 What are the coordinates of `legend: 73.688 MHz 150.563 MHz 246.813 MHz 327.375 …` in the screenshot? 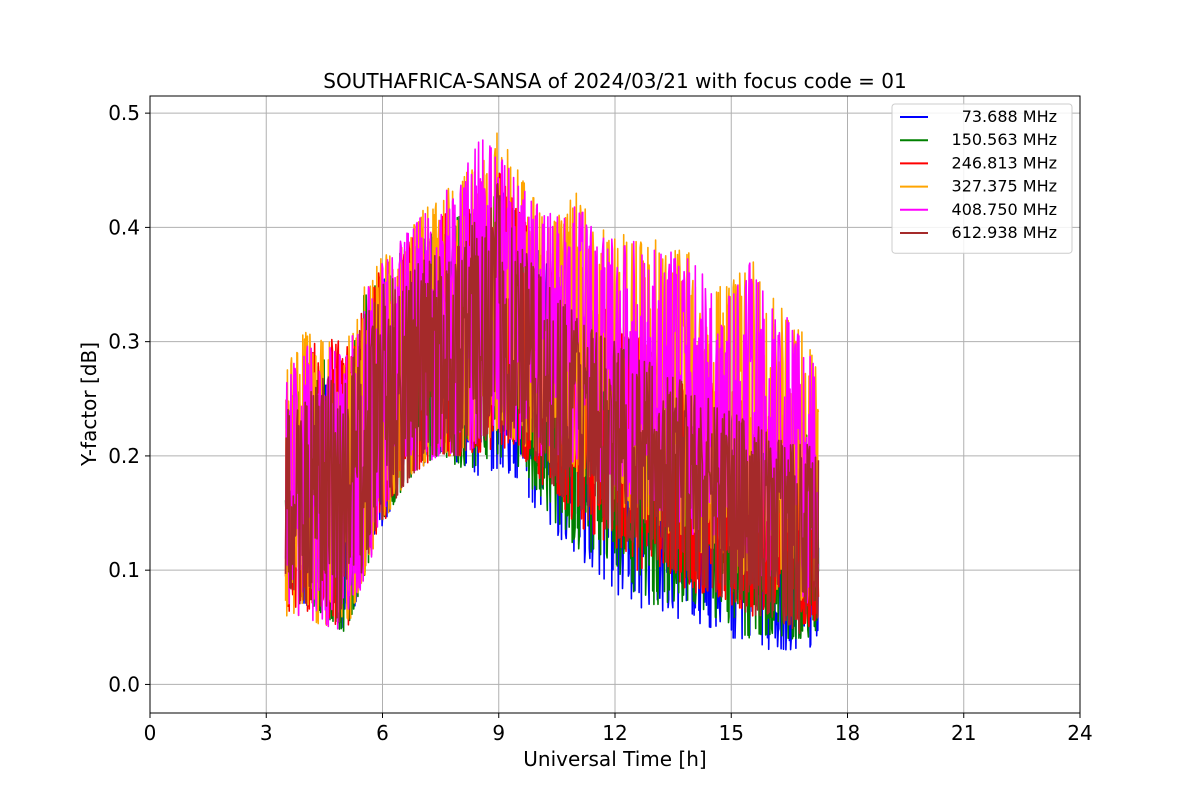 It's located at (982, 178).